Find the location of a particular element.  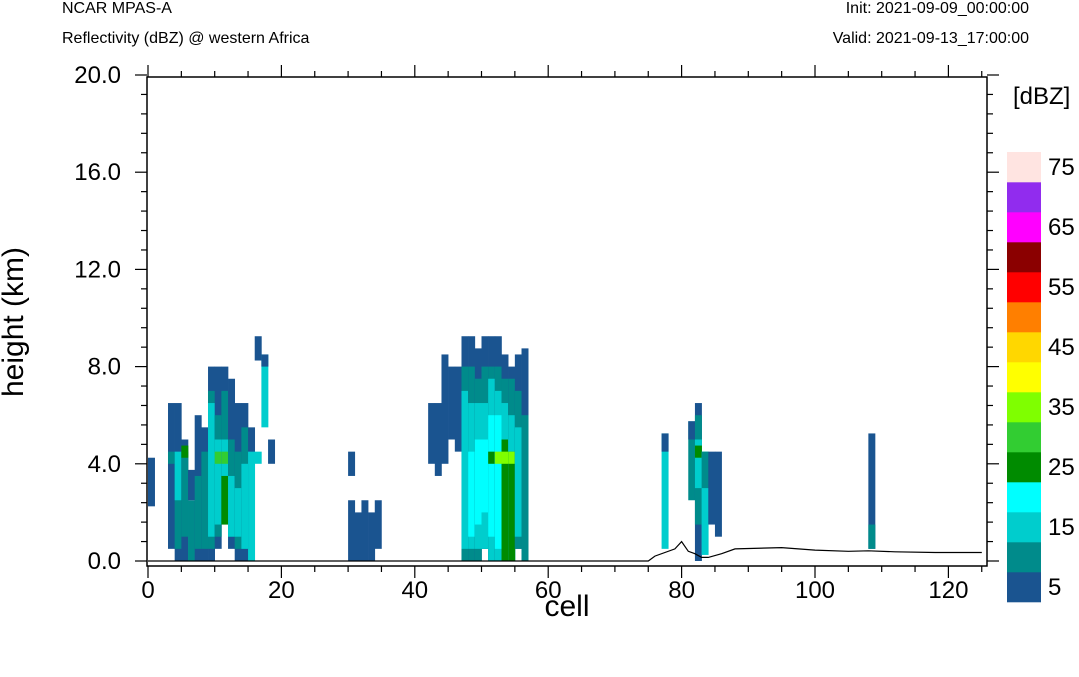

colorbar-label: 65 is located at coordinates (1061, 227).